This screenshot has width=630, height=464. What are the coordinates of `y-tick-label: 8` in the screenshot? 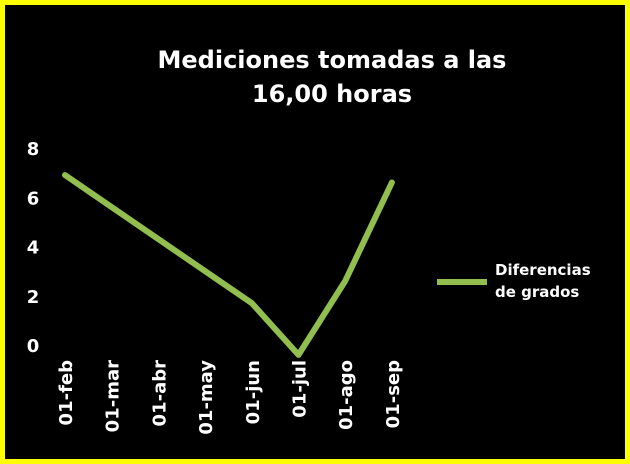 It's located at (33, 149).